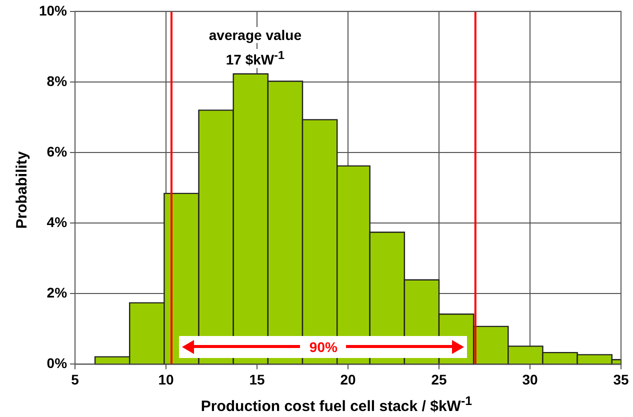 The width and height of the screenshot is (633, 417). What do you see at coordinates (255, 35) in the screenshot?
I see `annotation: average value` at bounding box center [255, 35].